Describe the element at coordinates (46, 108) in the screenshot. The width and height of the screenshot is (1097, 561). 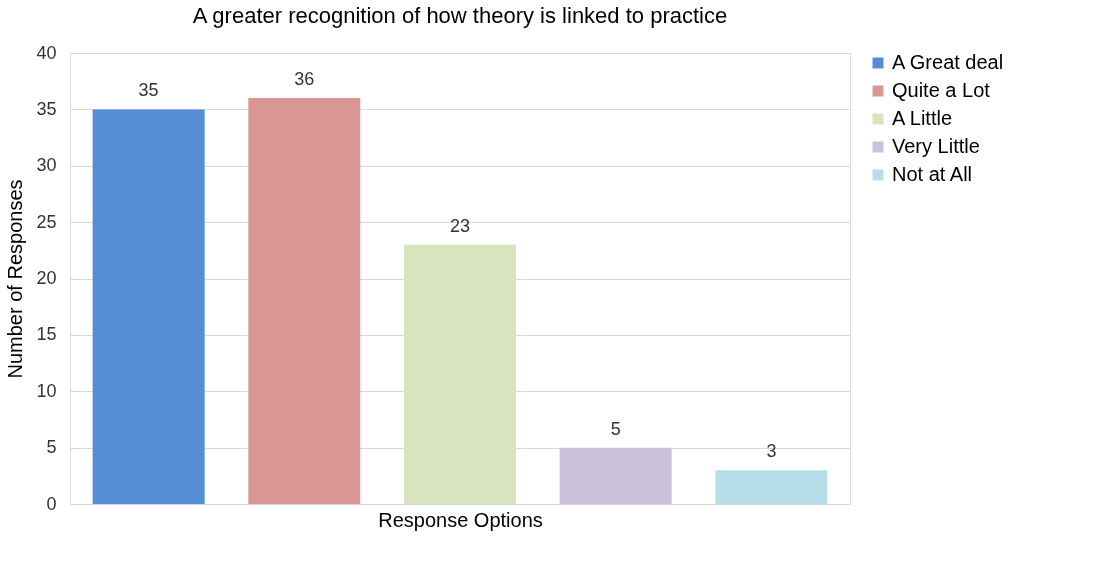
I see `y-tick-label: 35` at that location.